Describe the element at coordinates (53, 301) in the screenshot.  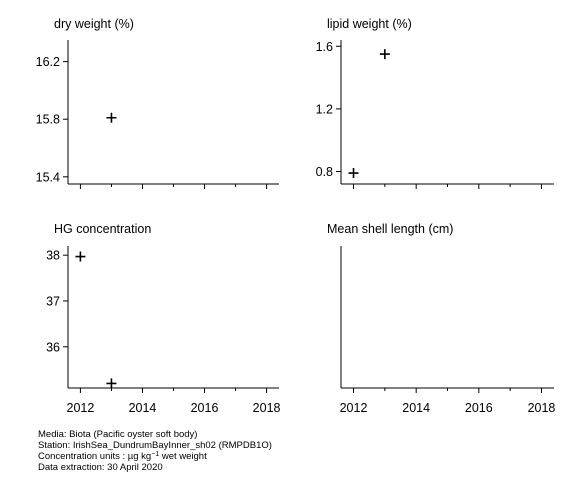
I see `y-tick-label: 37` at that location.